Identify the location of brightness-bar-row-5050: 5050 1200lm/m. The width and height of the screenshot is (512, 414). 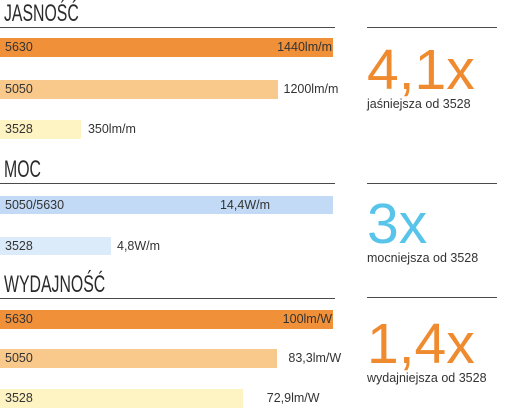
(256, 89).